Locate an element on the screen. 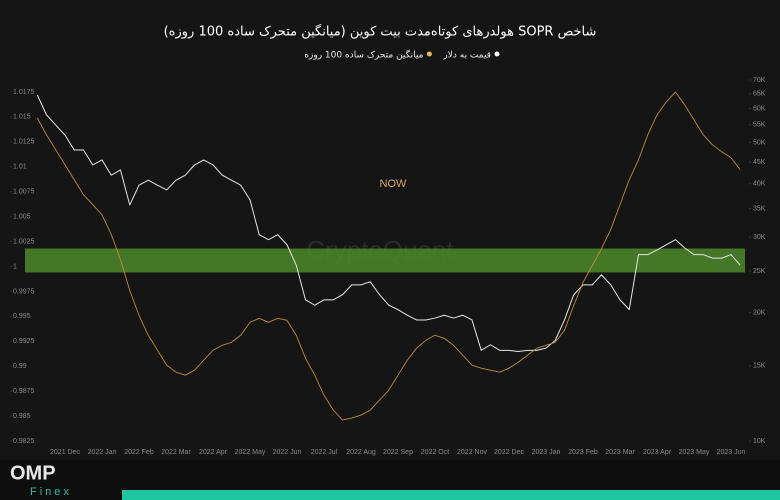  y-tick-label: 0.985 is located at coordinates (22, 416).